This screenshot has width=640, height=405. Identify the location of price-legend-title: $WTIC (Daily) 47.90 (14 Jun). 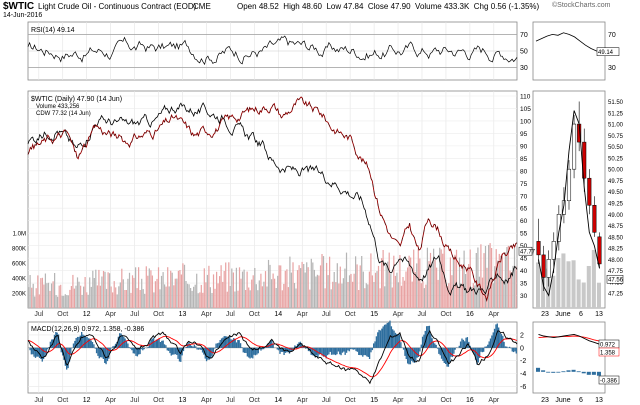
(76, 99).